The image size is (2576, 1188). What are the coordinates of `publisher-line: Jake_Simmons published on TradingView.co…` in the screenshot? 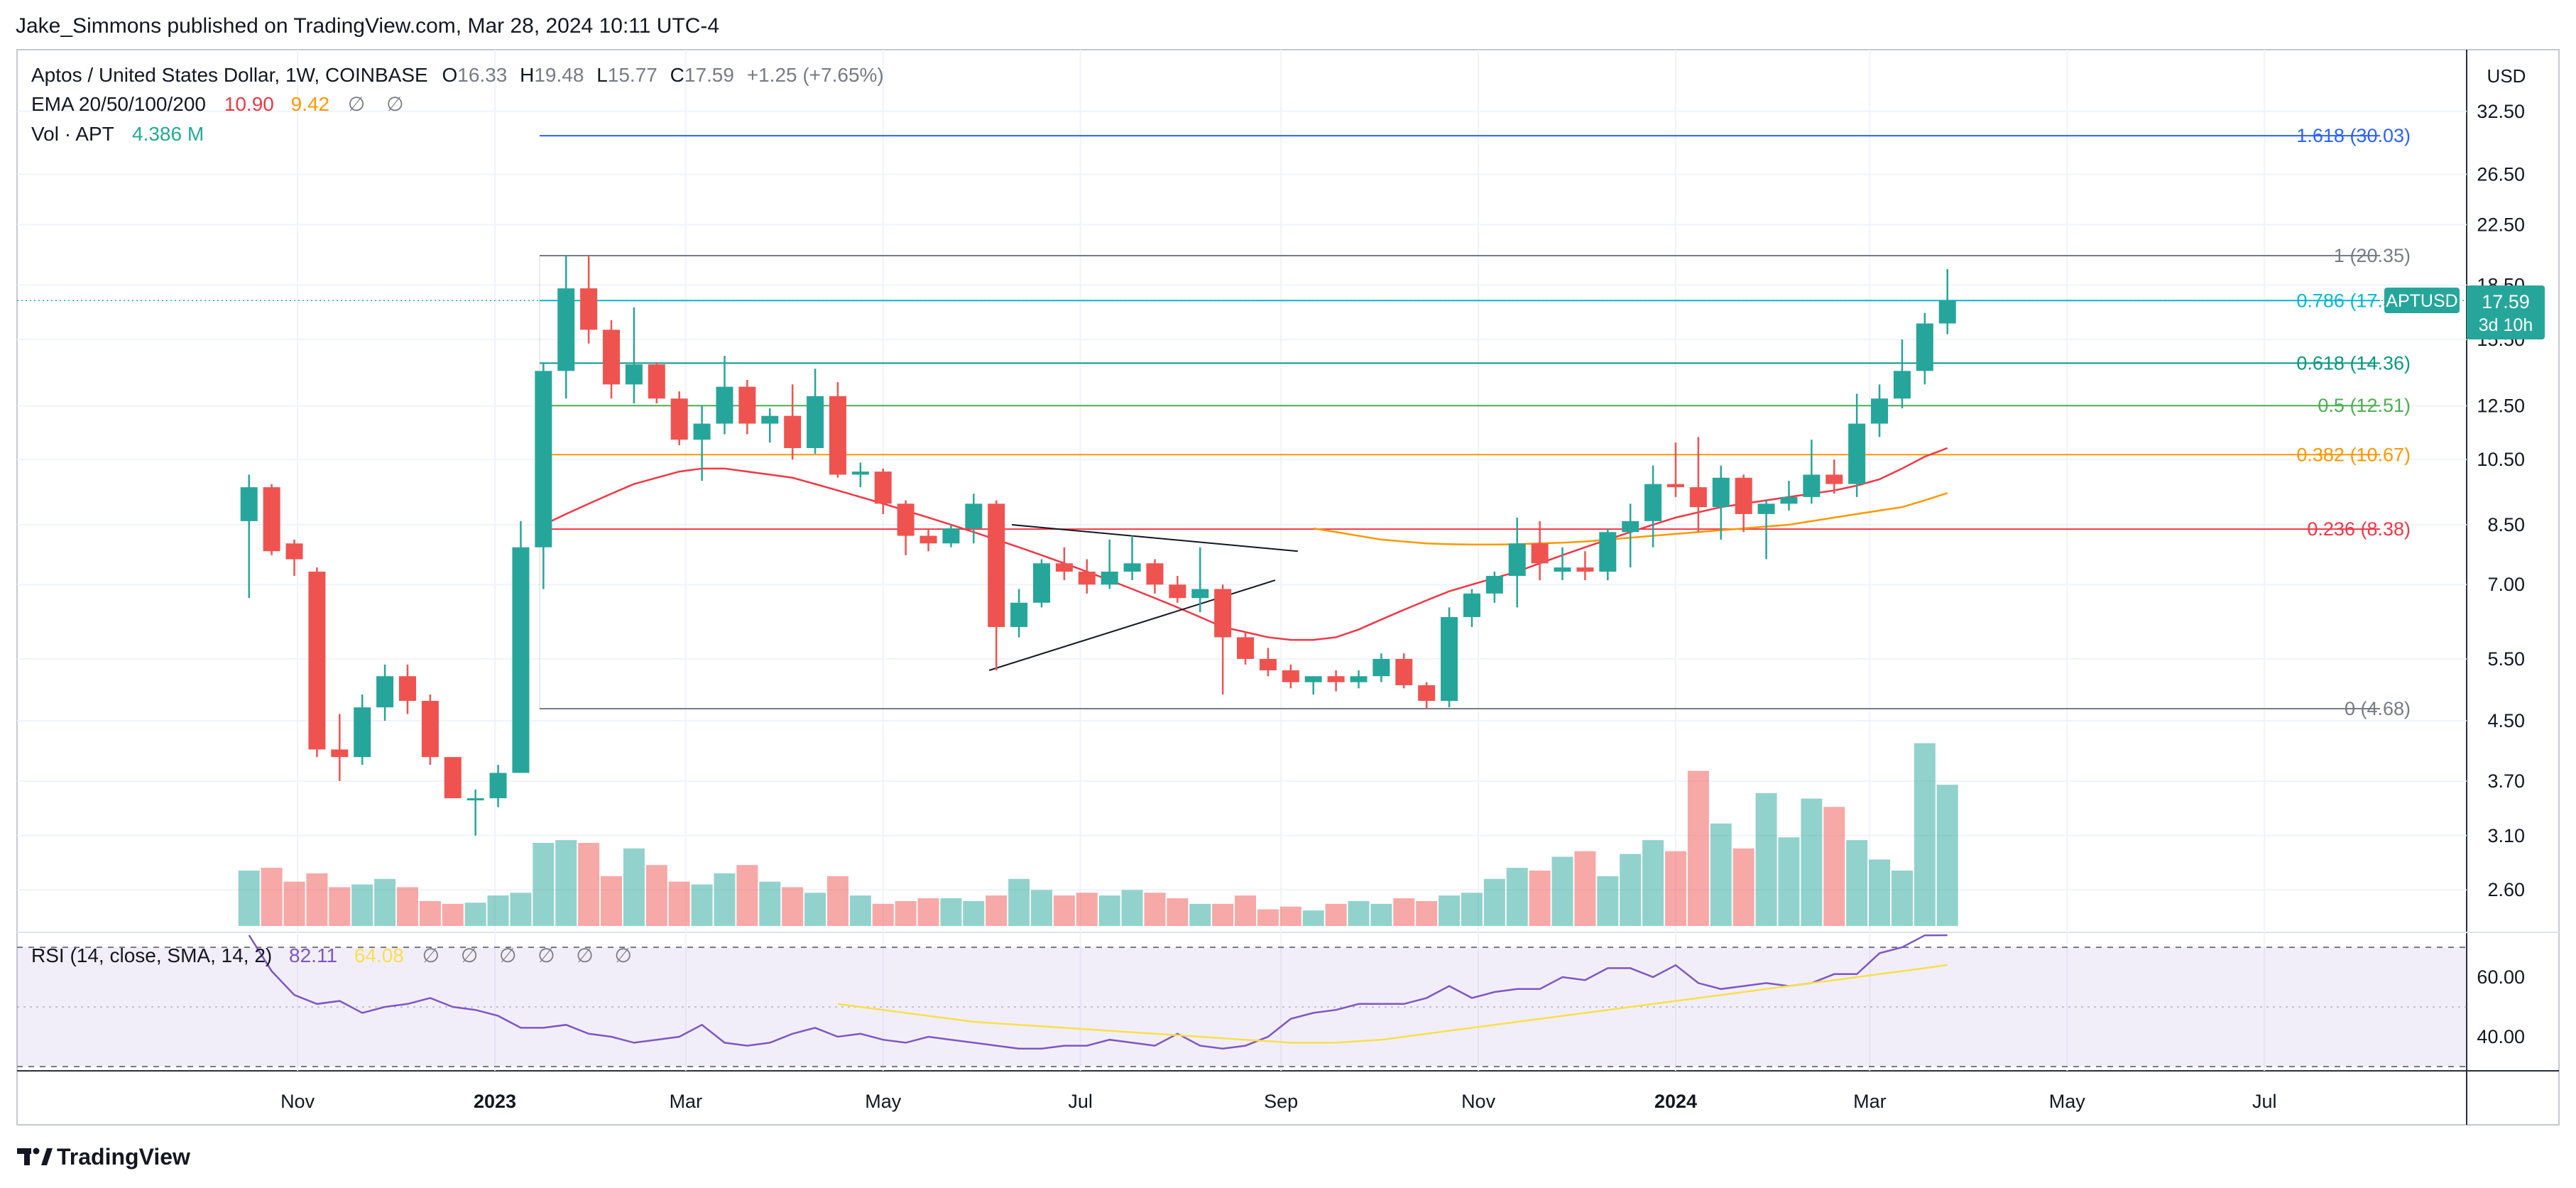 It's located at (367, 26).